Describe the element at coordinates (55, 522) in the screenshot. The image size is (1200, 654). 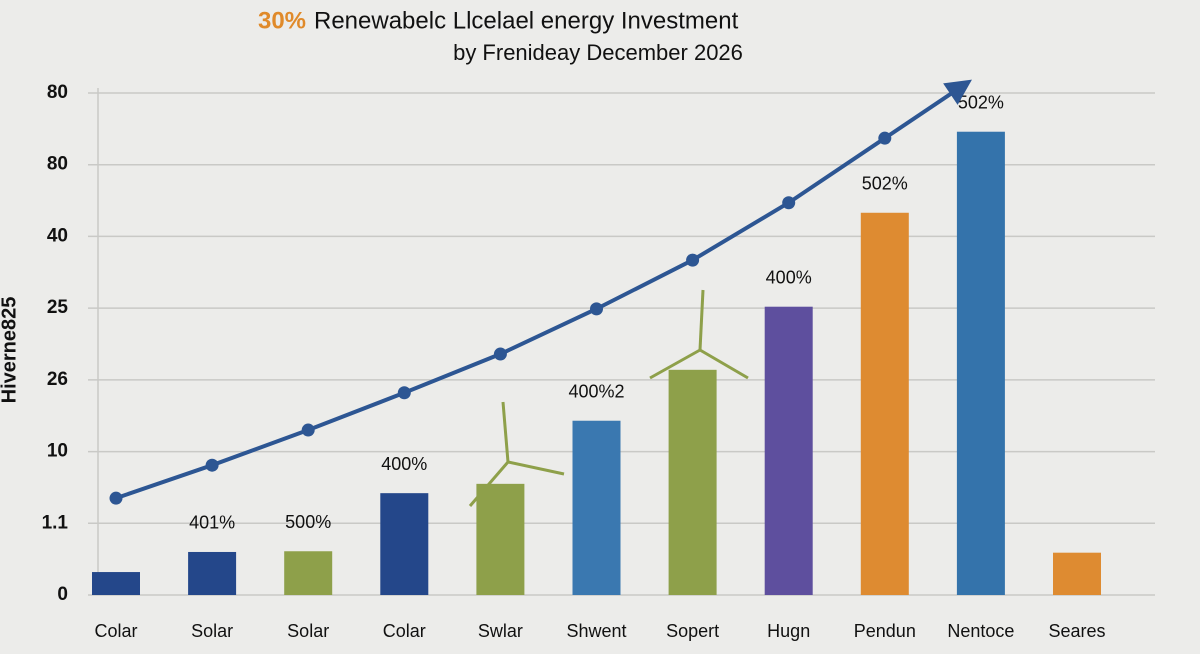
I see `y-tick-label: 1.1` at that location.